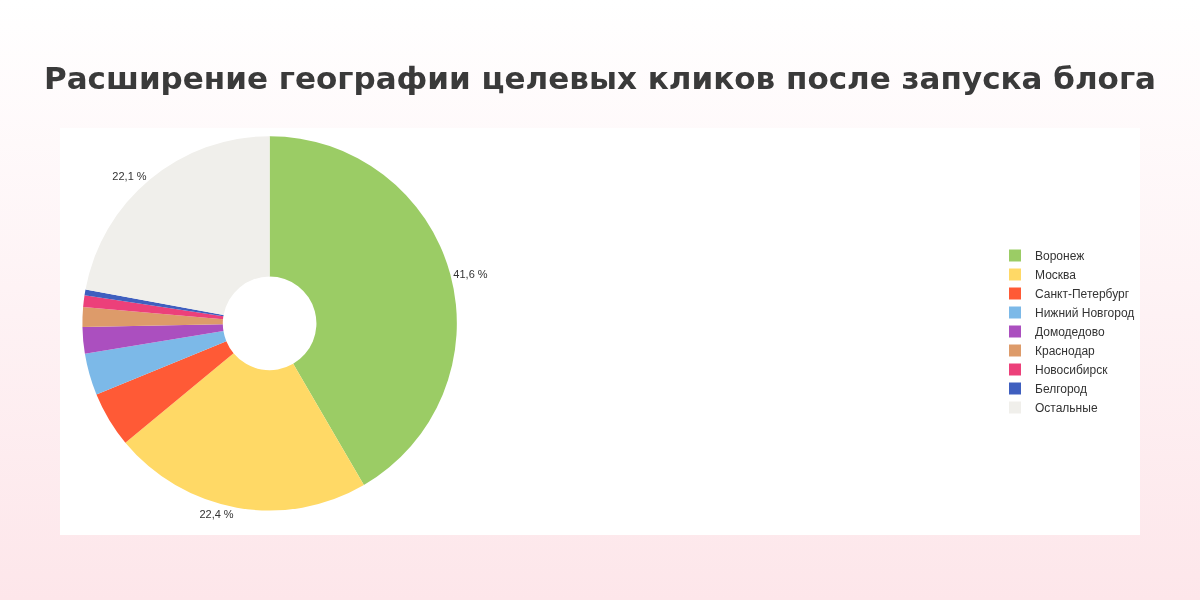 The image size is (1200, 600). Describe the element at coordinates (129, 175) in the screenshot. I see `data-label: 22,1 %` at that location.